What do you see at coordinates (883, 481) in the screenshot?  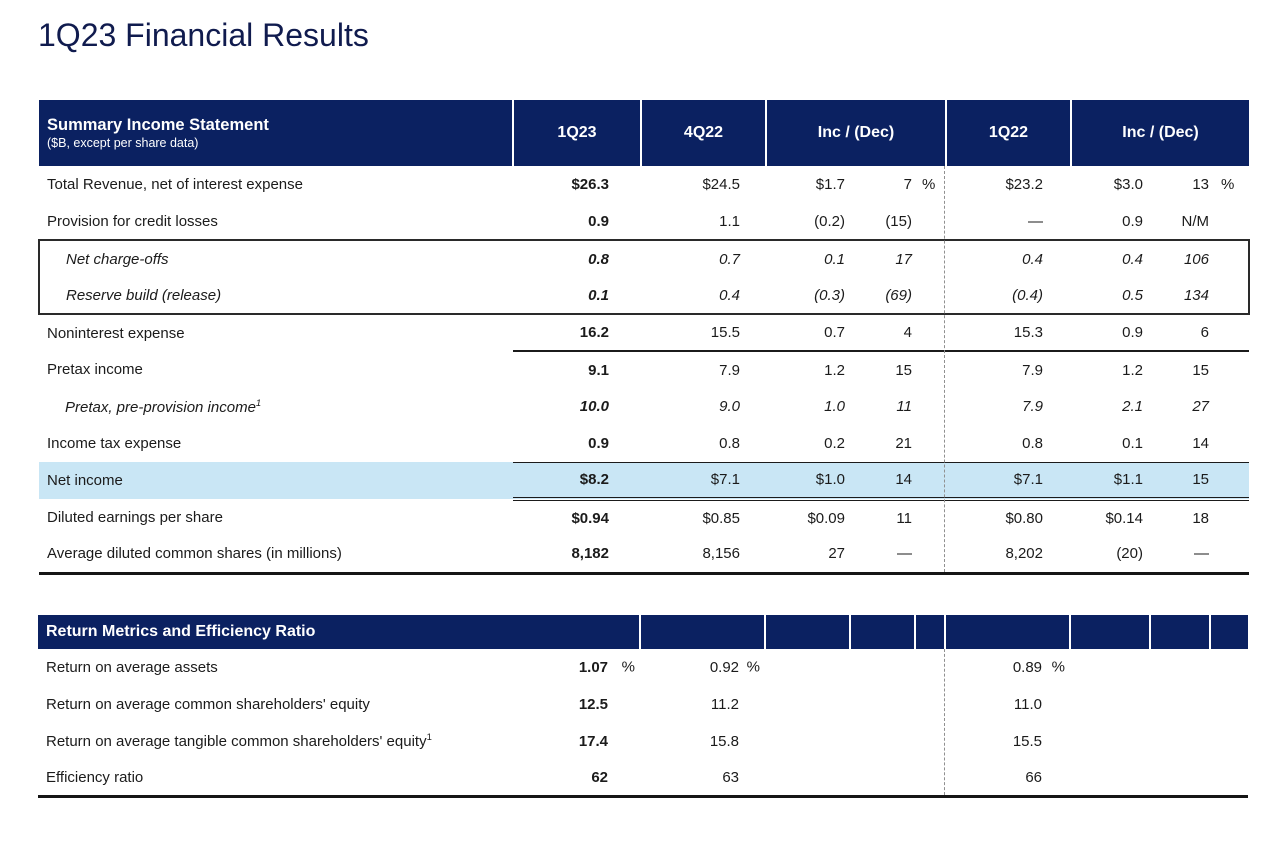 I see `value-cell: 14` at bounding box center [883, 481].